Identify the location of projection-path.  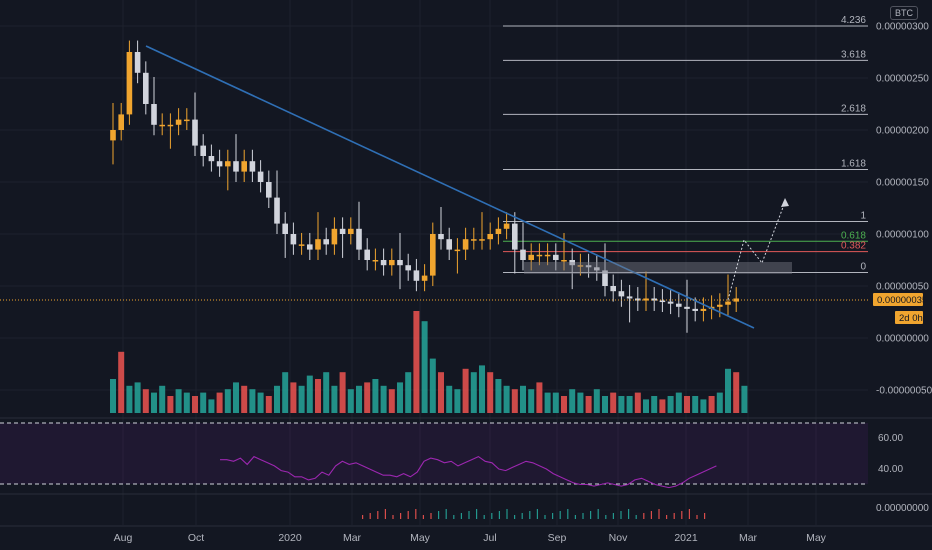
(756, 251).